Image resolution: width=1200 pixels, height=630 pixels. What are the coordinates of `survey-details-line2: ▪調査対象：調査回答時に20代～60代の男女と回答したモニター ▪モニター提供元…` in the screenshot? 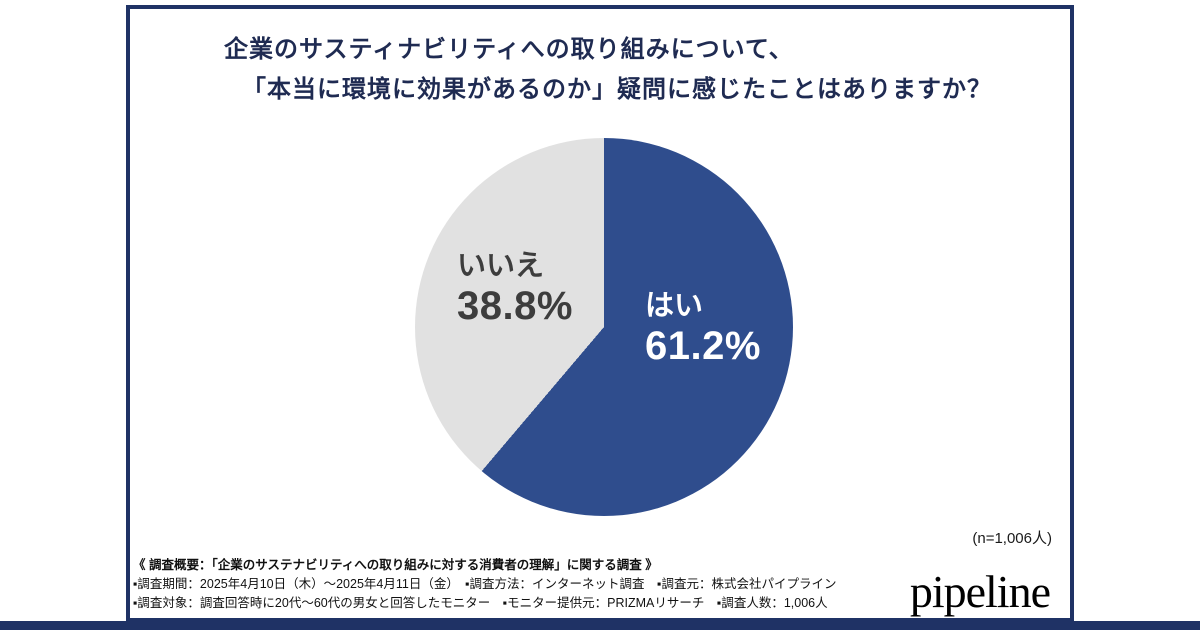 It's located at (480, 603).